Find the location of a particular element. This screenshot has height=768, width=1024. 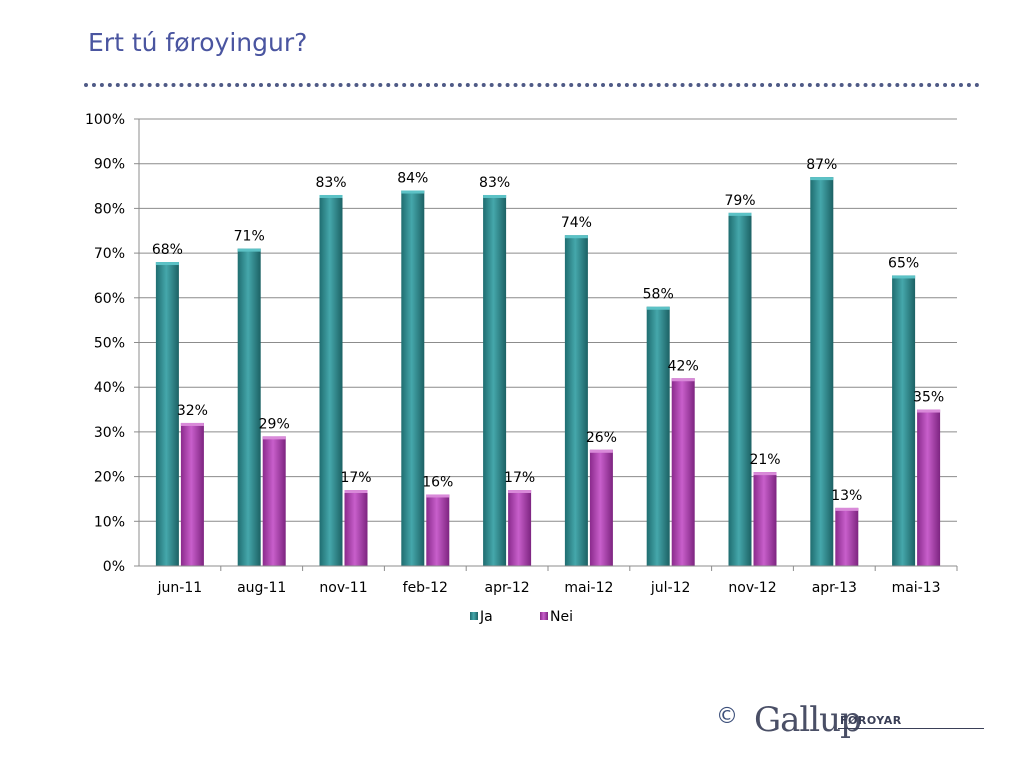

page-title: Ert tú føroyingur? is located at coordinates (198, 42).